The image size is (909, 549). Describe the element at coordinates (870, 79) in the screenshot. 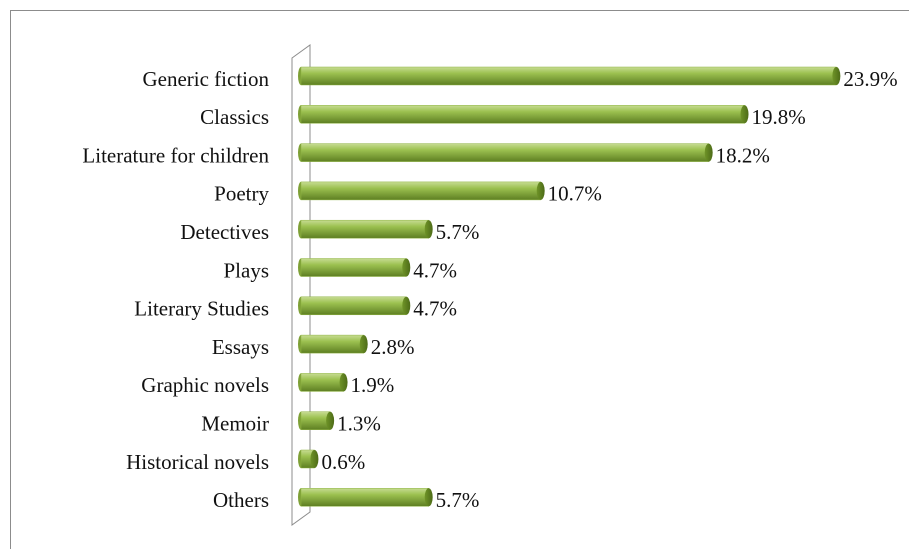

I see `value-label: 23.9%` at that location.